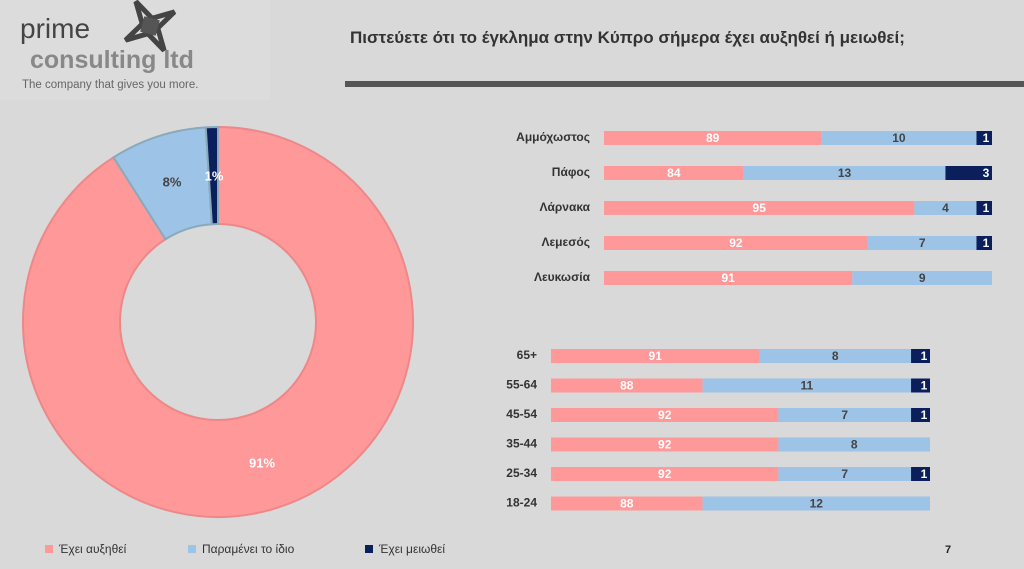 The height and width of the screenshot is (569, 1024). What do you see at coordinates (521, 503) in the screenshot?
I see `category-label: 18-24` at bounding box center [521, 503].